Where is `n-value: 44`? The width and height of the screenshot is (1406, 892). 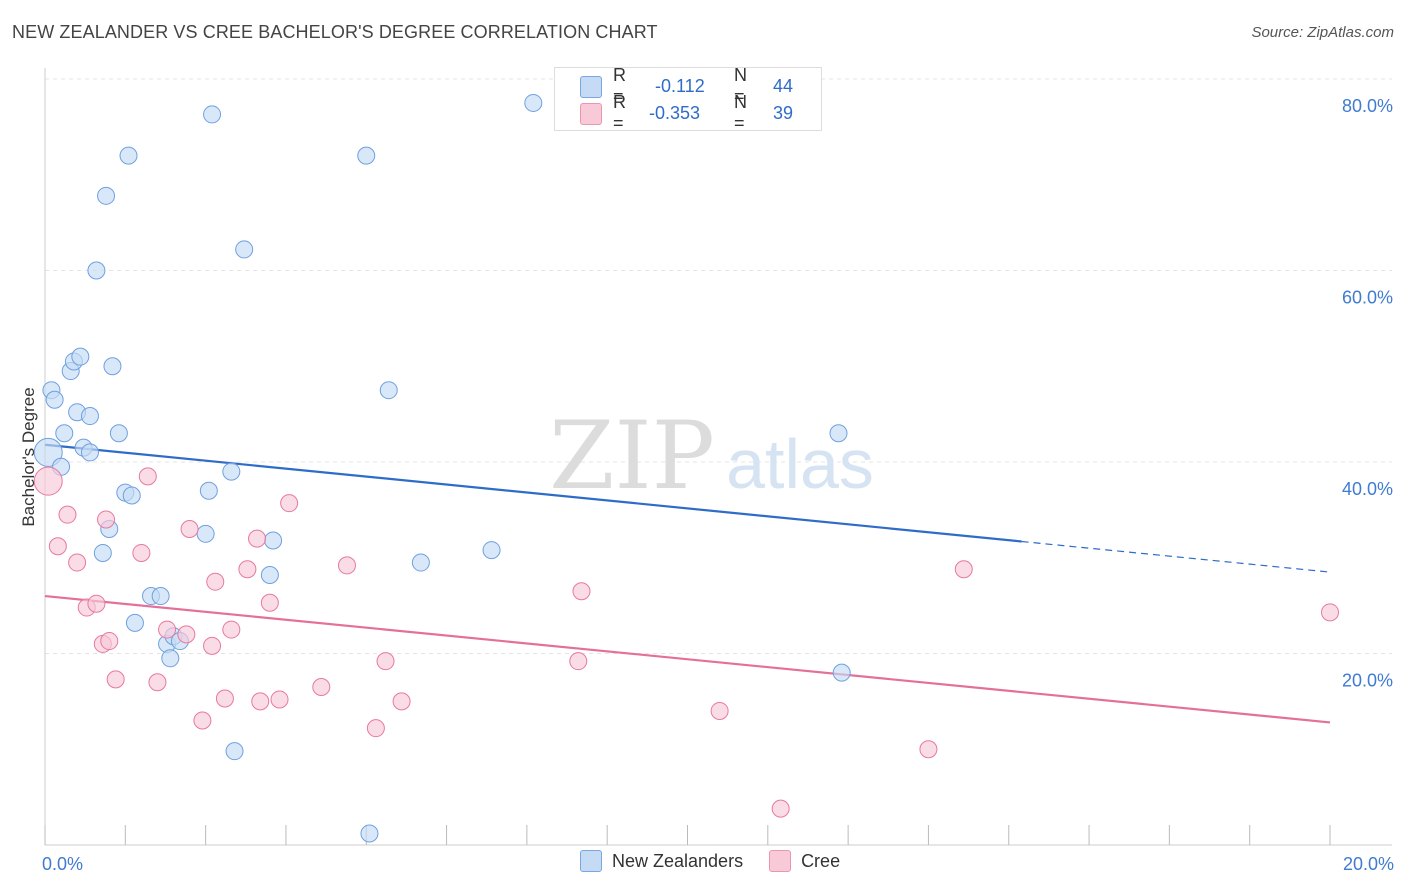
n-value: 44 is located at coordinates (783, 85).